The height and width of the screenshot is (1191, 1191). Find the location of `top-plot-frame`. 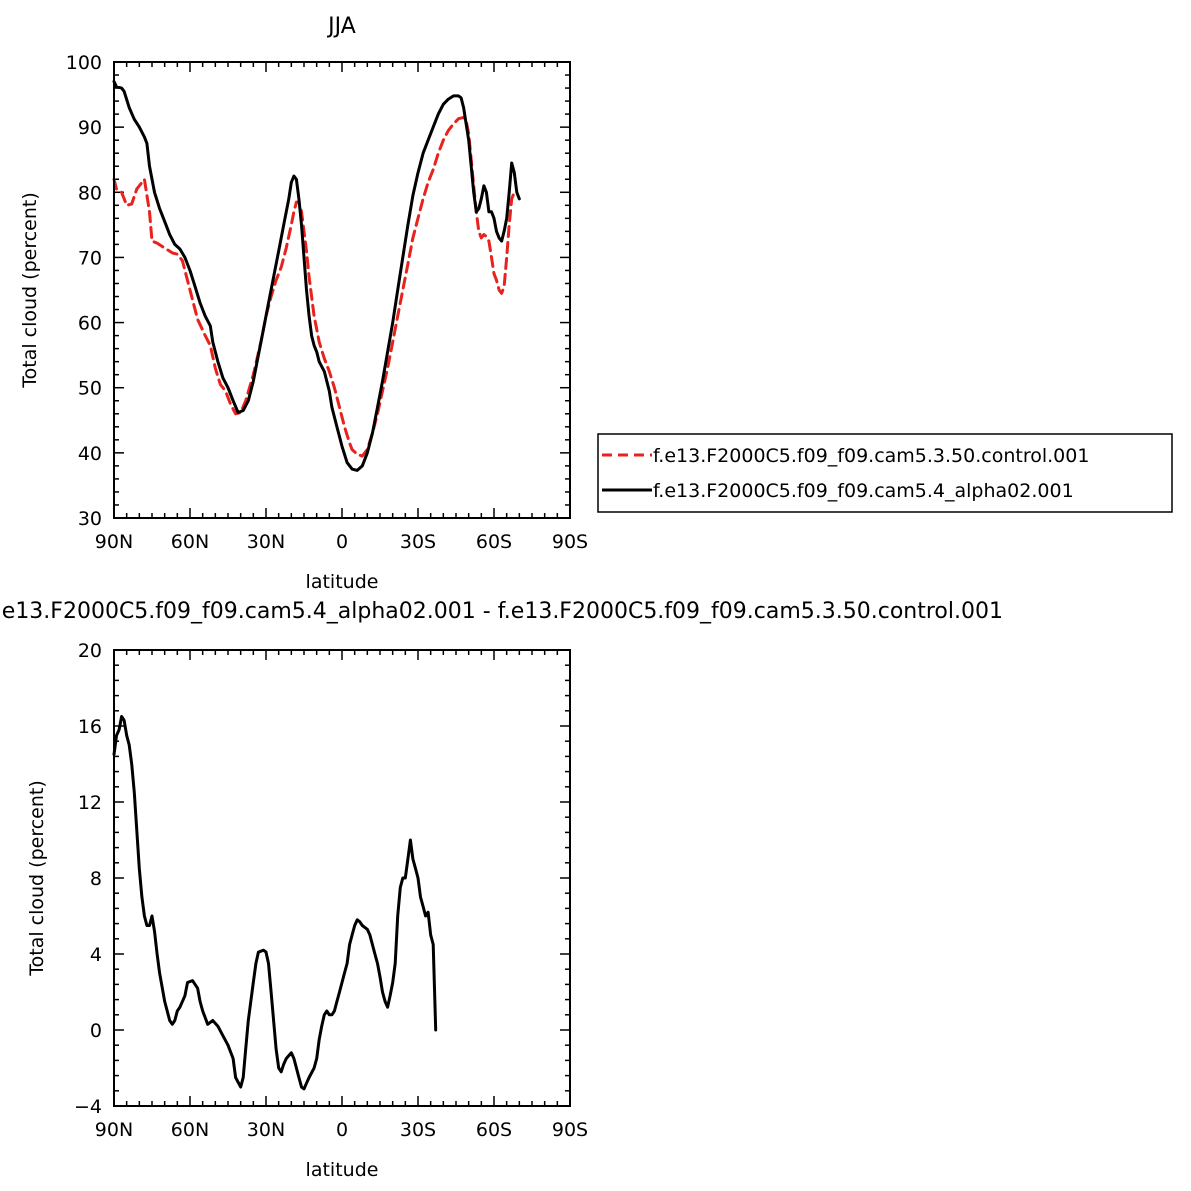

top-plot-frame is located at coordinates (342, 290).